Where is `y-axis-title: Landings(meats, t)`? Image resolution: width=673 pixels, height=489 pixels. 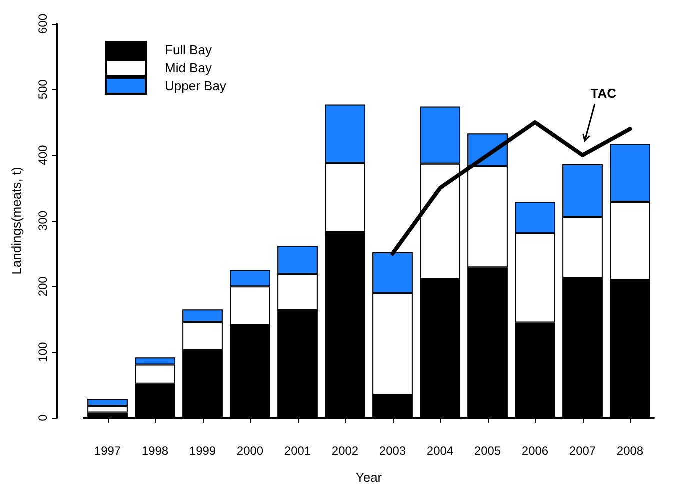
y-axis-title: Landings(meats, t) is located at coordinates (16, 221).